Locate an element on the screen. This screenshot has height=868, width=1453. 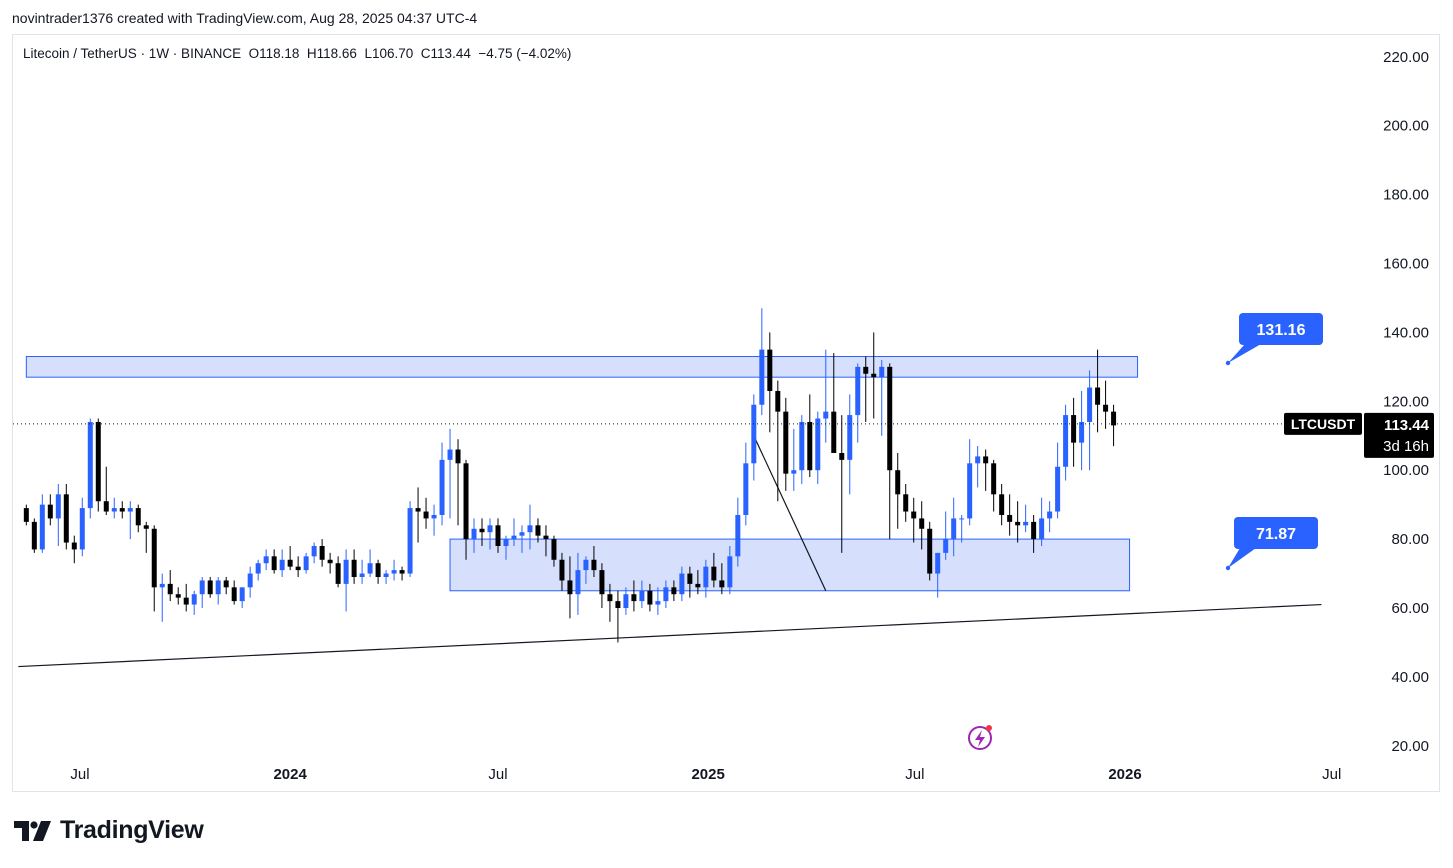
price-tick-label: 200.00 is located at coordinates (1406, 126).